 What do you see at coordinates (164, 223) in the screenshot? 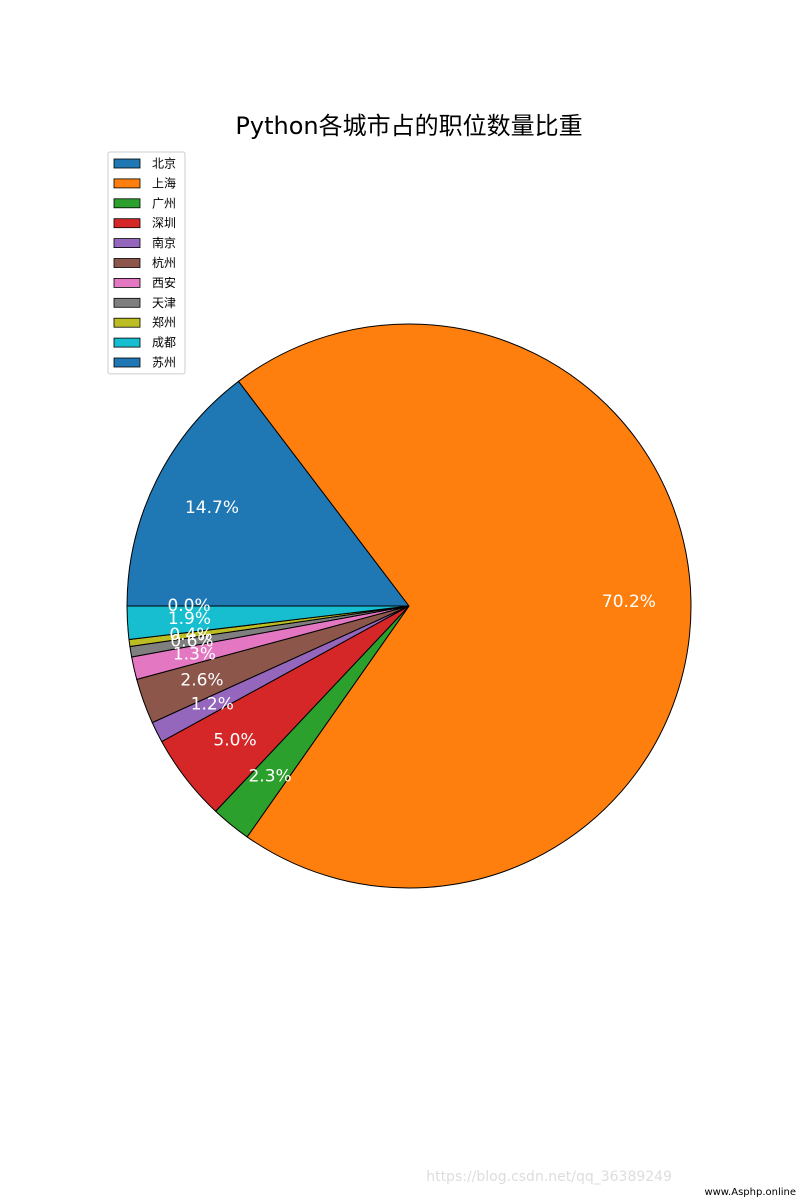
I see `legend-label: 深圳` at bounding box center [164, 223].